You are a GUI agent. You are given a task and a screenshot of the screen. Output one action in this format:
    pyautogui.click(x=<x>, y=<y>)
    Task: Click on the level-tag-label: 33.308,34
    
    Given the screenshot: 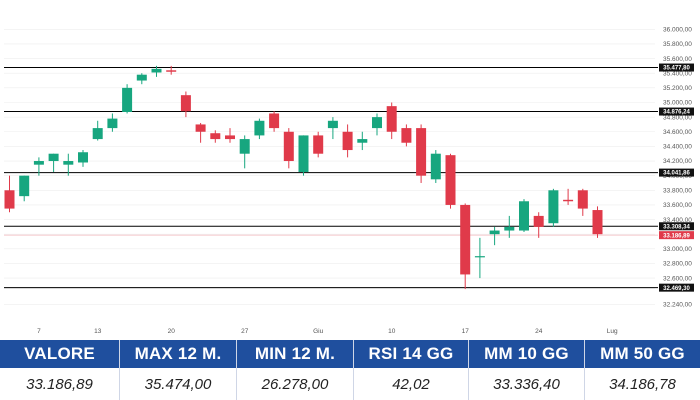 What is the action you would take?
    pyautogui.click(x=676, y=227)
    